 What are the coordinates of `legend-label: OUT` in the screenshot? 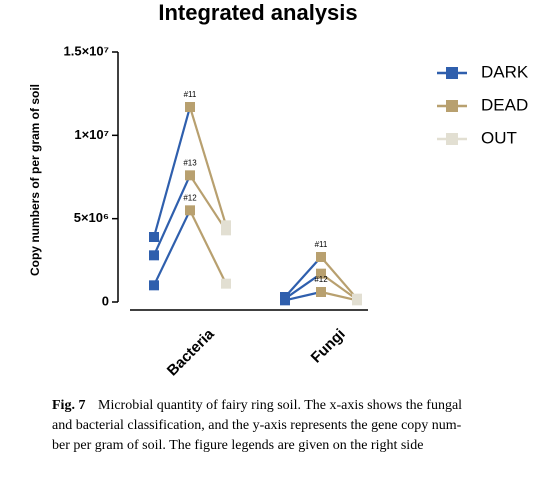 It's located at (499, 137).